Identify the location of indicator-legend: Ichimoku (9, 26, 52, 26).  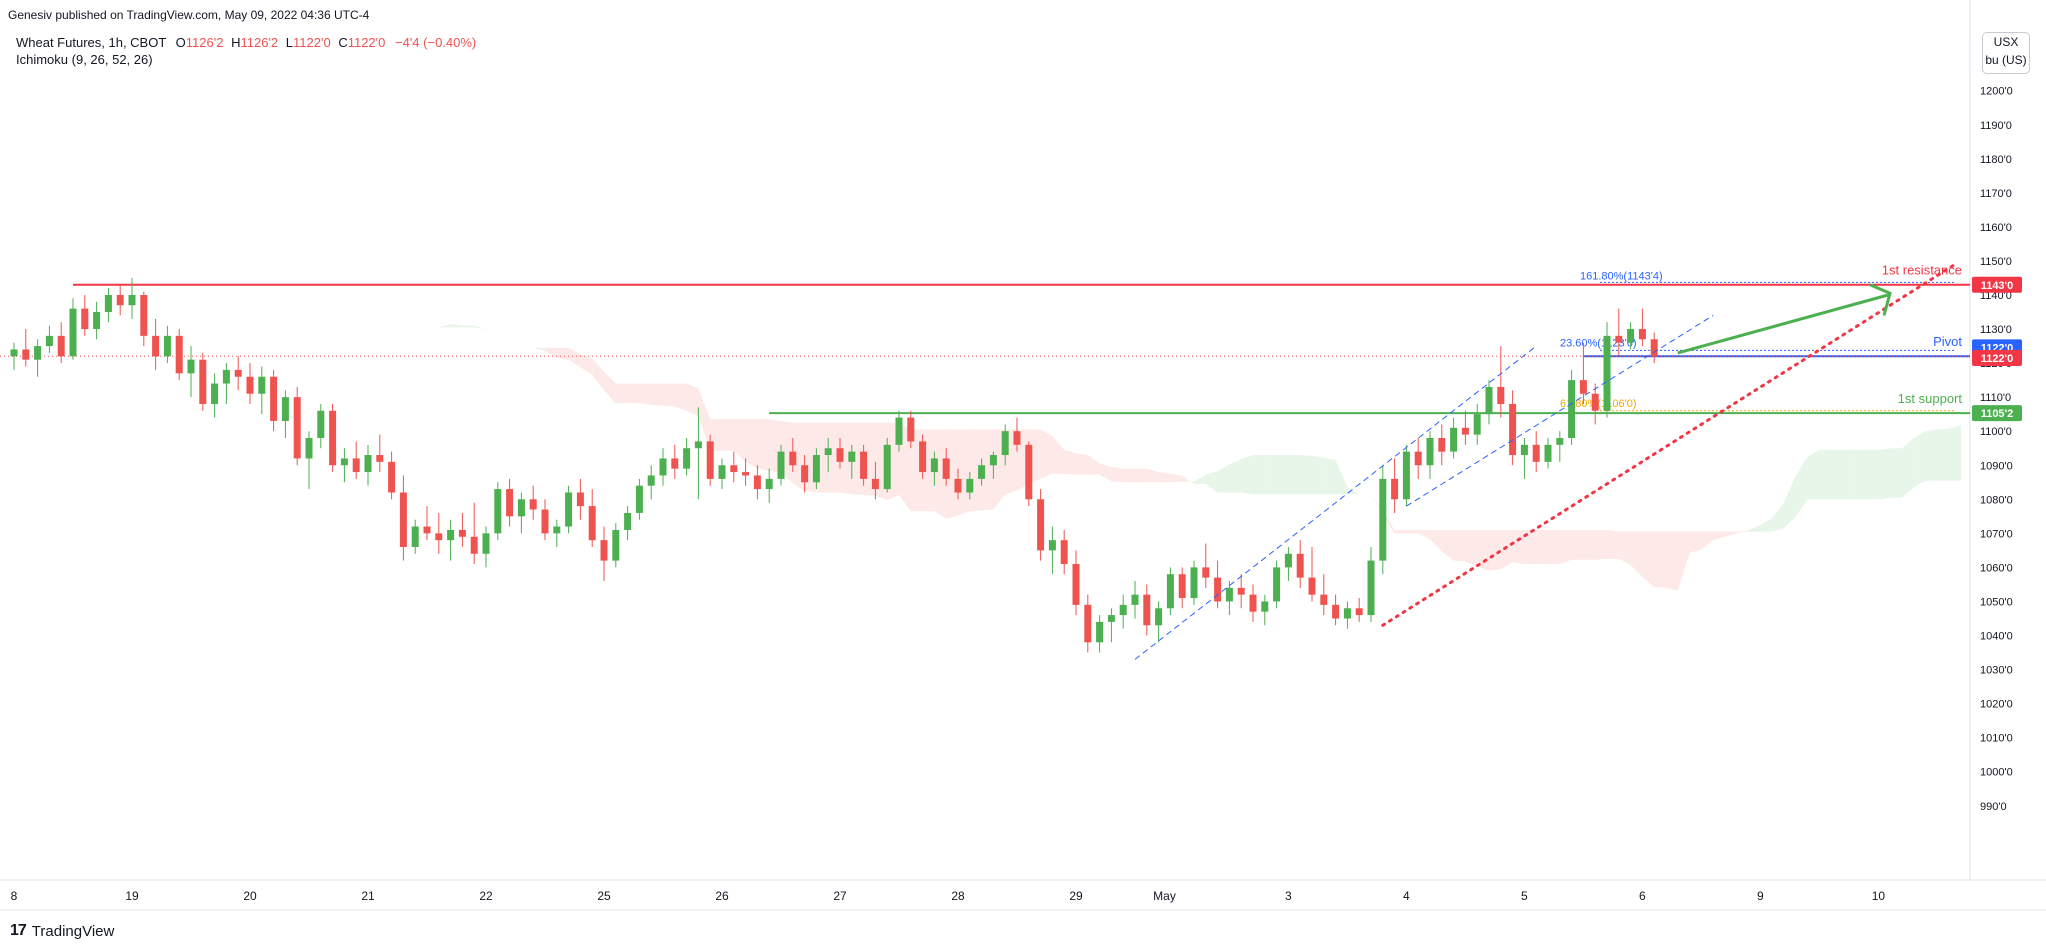
(84, 59).